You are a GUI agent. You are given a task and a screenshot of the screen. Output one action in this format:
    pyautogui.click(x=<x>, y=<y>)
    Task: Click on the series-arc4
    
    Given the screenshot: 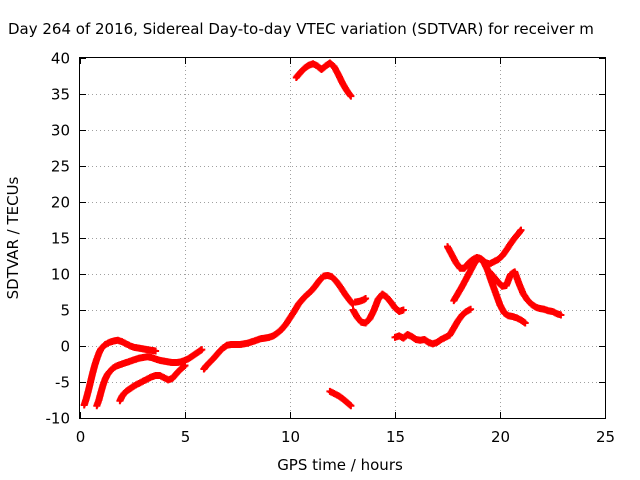 What is the action you would take?
    pyautogui.click(x=278, y=322)
    